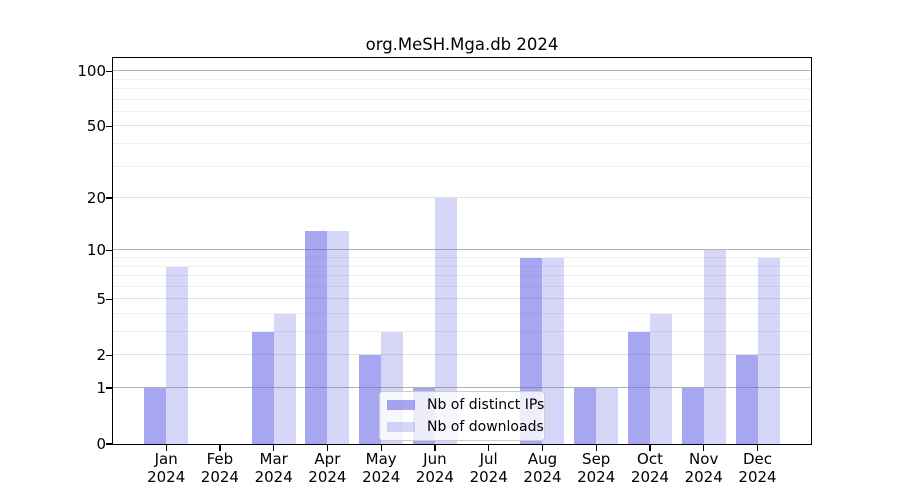  I want to click on x-tick-label-jul: Jul 2024, so click(488, 468).